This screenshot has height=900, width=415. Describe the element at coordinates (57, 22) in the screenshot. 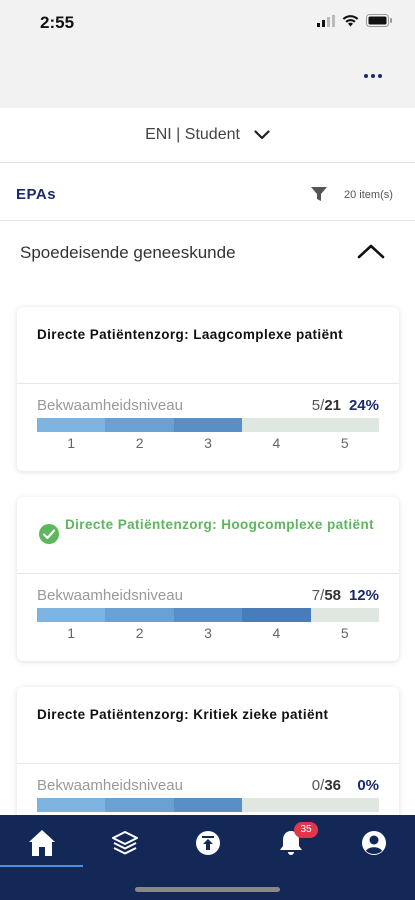

I see `status-time: 2:55` at that location.